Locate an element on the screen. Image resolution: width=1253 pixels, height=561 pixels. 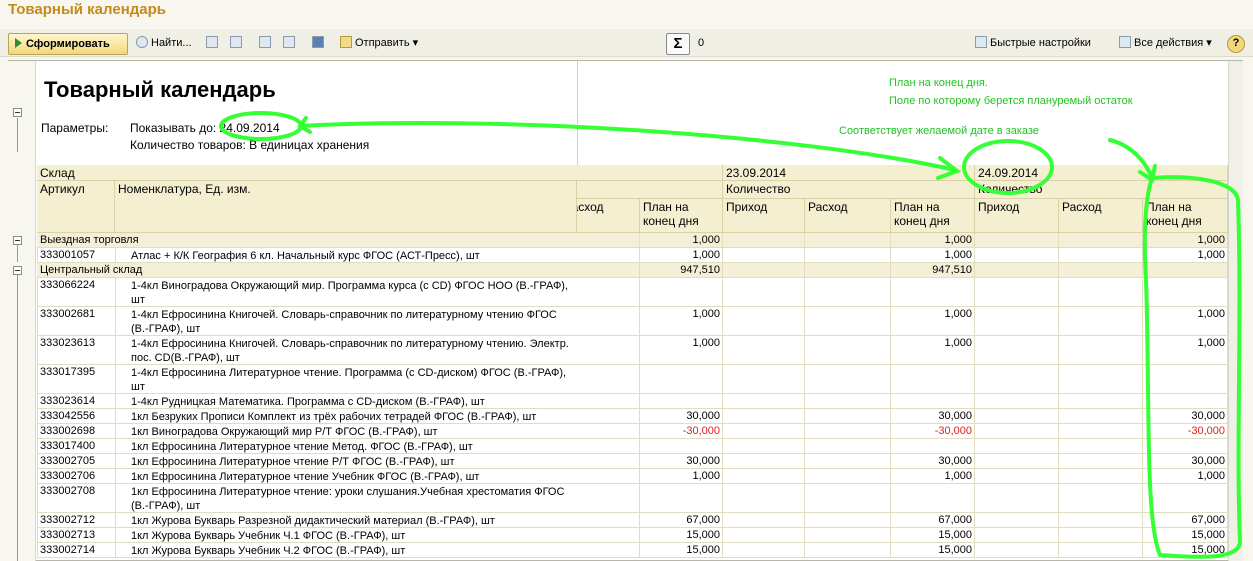
print-button is located at coordinates (268, 43).